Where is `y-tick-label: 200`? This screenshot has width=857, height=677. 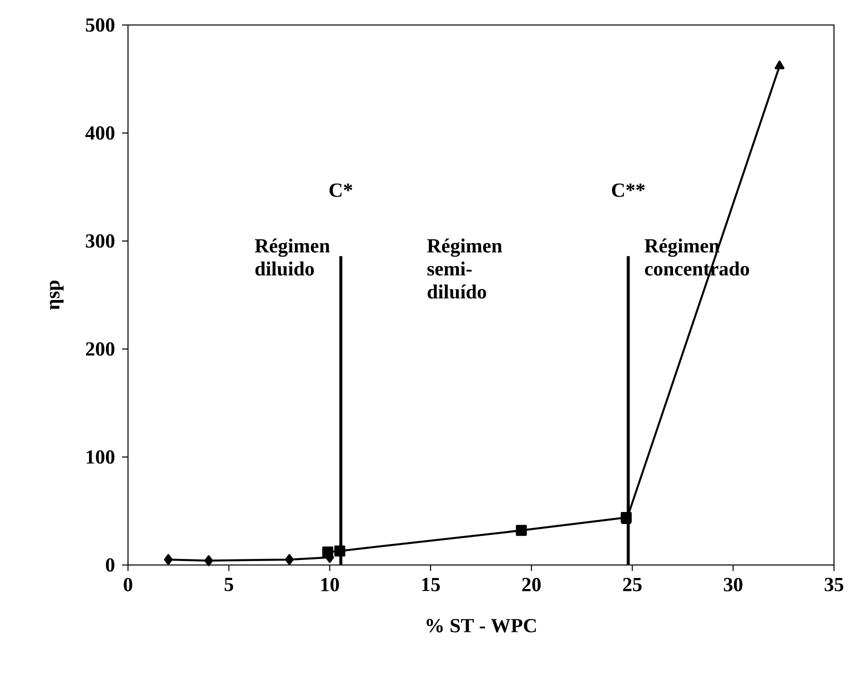
y-tick-label: 200 is located at coordinates (100, 349).